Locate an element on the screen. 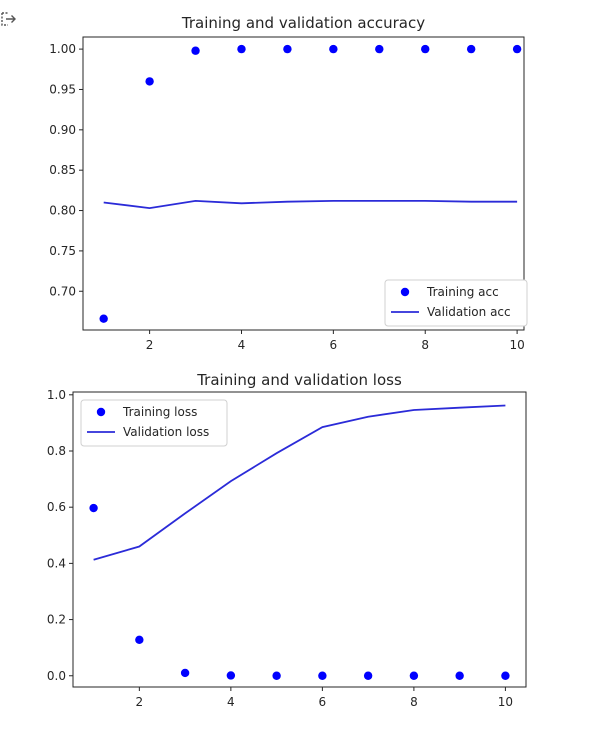 Image resolution: width=597 pixels, height=730 pixels. y-tick-label: 0.95 is located at coordinates (62, 89).